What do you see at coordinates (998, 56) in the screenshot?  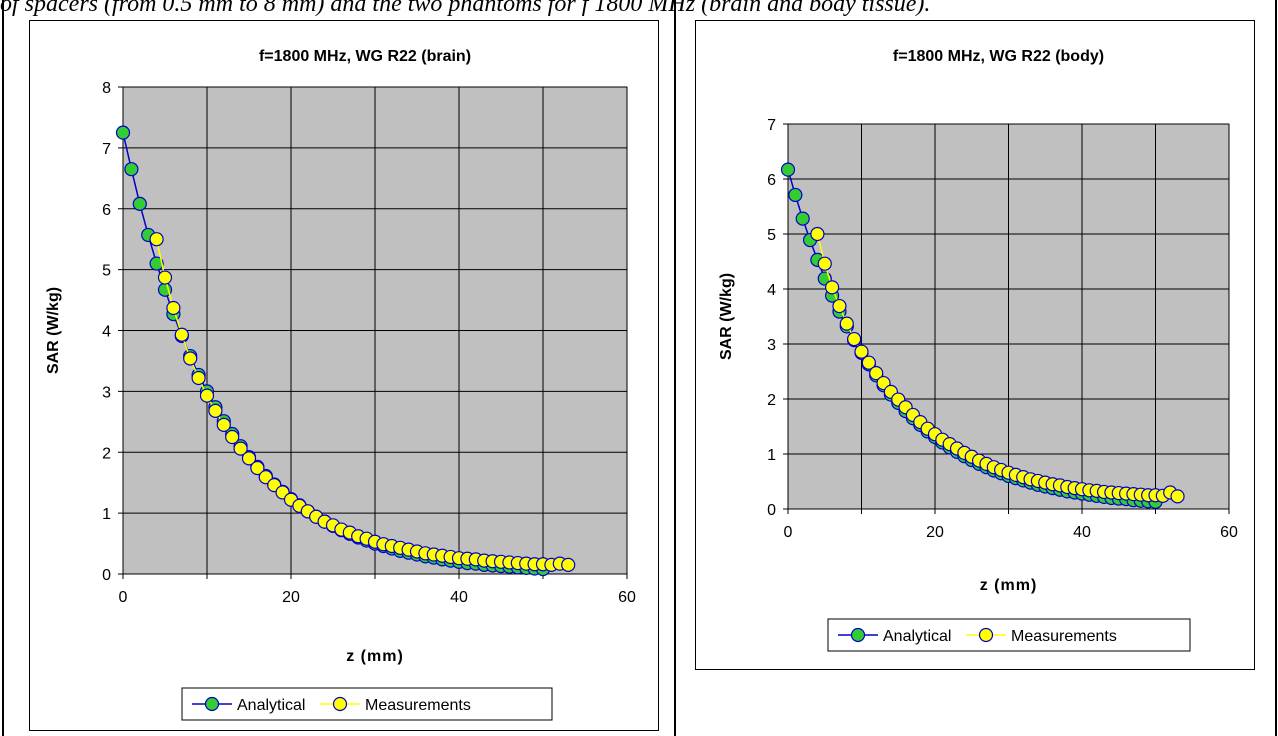 I see `chart-title: f=1800 MHz, WG R22 (body)` at bounding box center [998, 56].